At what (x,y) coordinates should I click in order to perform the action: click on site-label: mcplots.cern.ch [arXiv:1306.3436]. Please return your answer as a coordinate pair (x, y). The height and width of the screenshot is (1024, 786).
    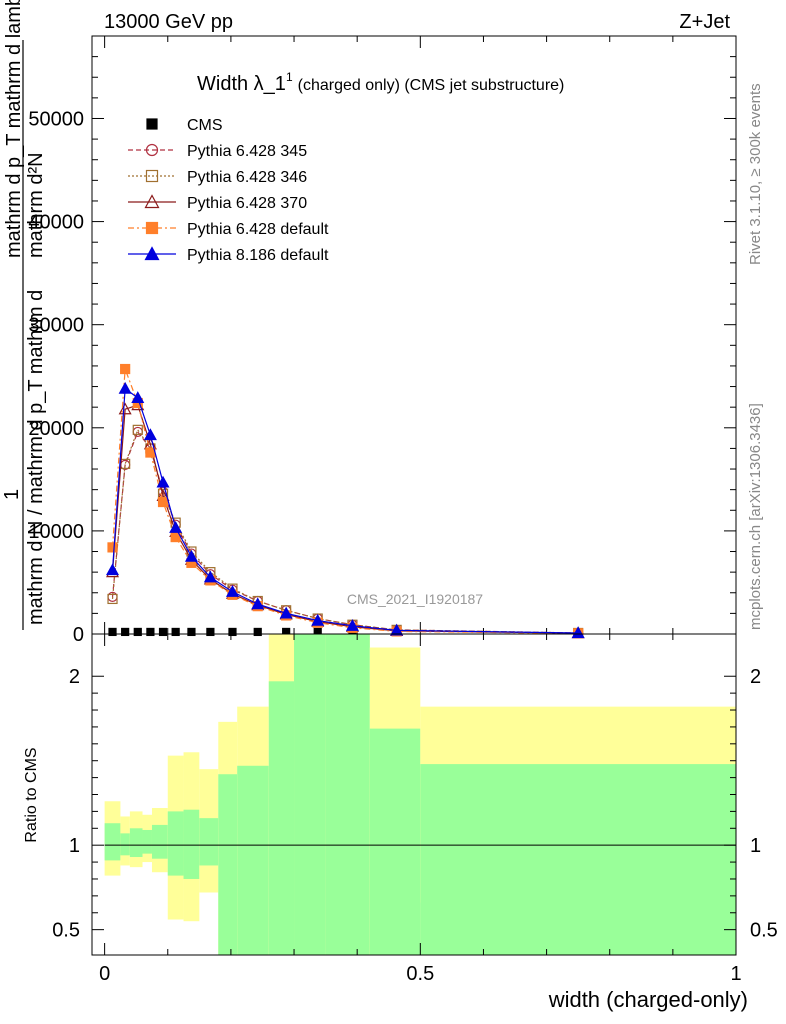
    Looking at the image, I should click on (755, 516).